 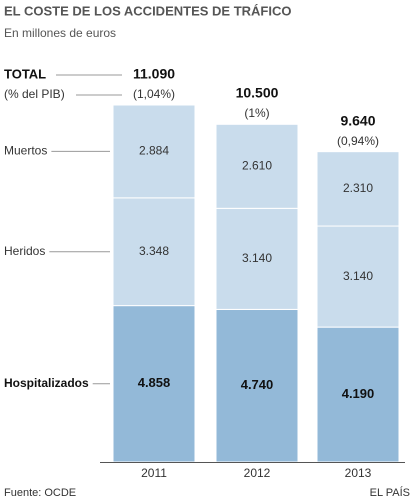 I want to click on value-label: 4.190, so click(x=358, y=393).